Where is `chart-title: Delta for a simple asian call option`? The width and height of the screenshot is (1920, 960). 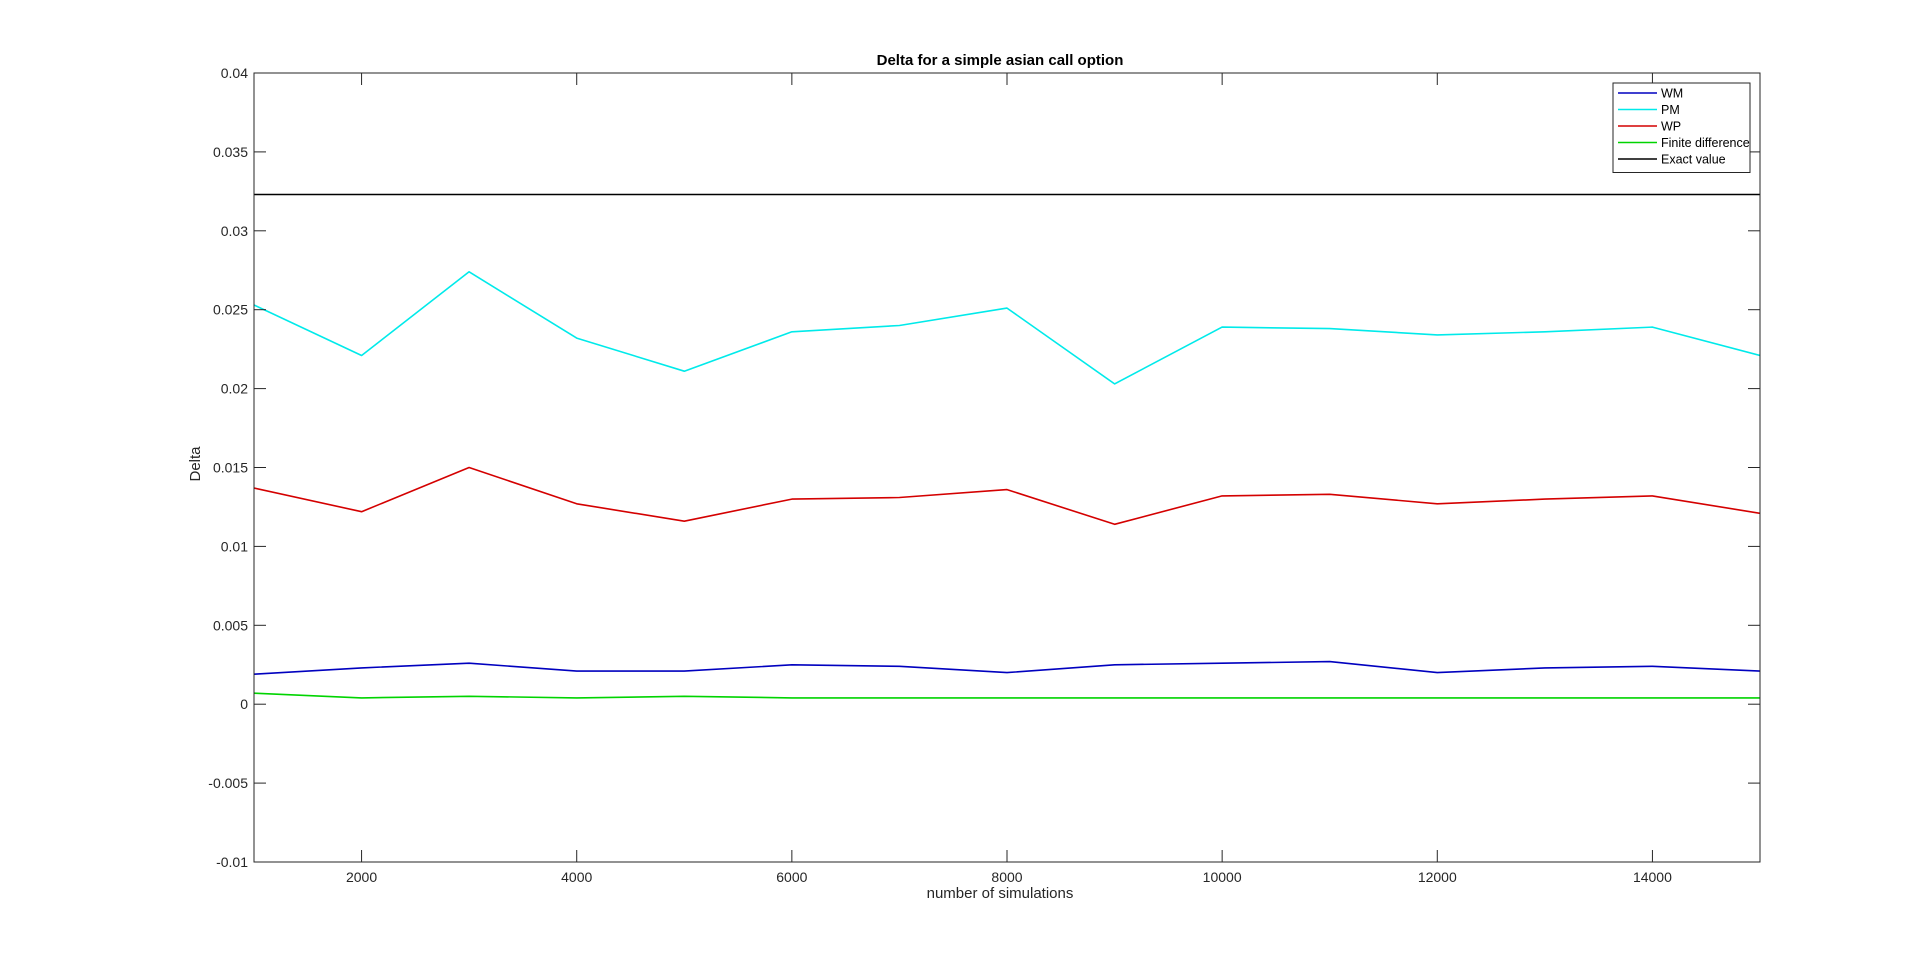 chart-title: Delta for a simple asian call option is located at coordinates (1000, 60).